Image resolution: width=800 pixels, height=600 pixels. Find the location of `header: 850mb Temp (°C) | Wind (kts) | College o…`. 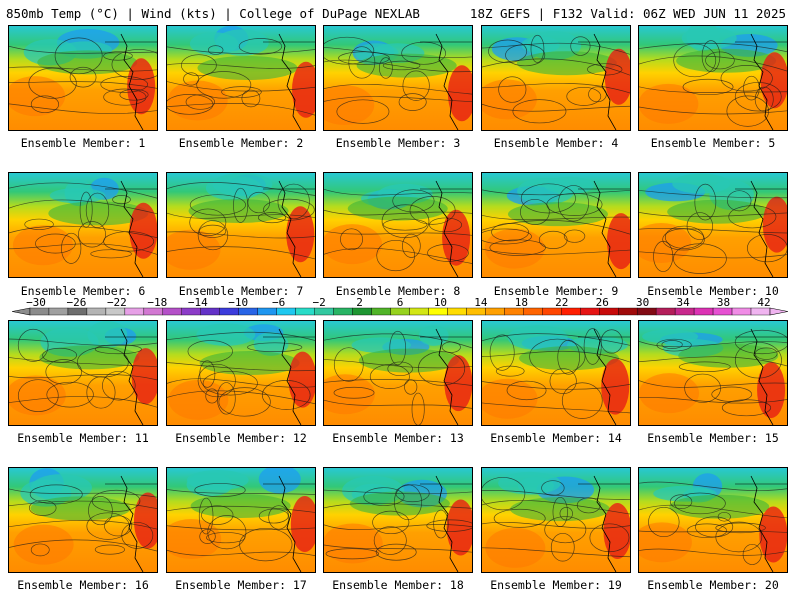

header: 850mb Temp (°C) | Wind (kts) | College o… is located at coordinates (400, 12).